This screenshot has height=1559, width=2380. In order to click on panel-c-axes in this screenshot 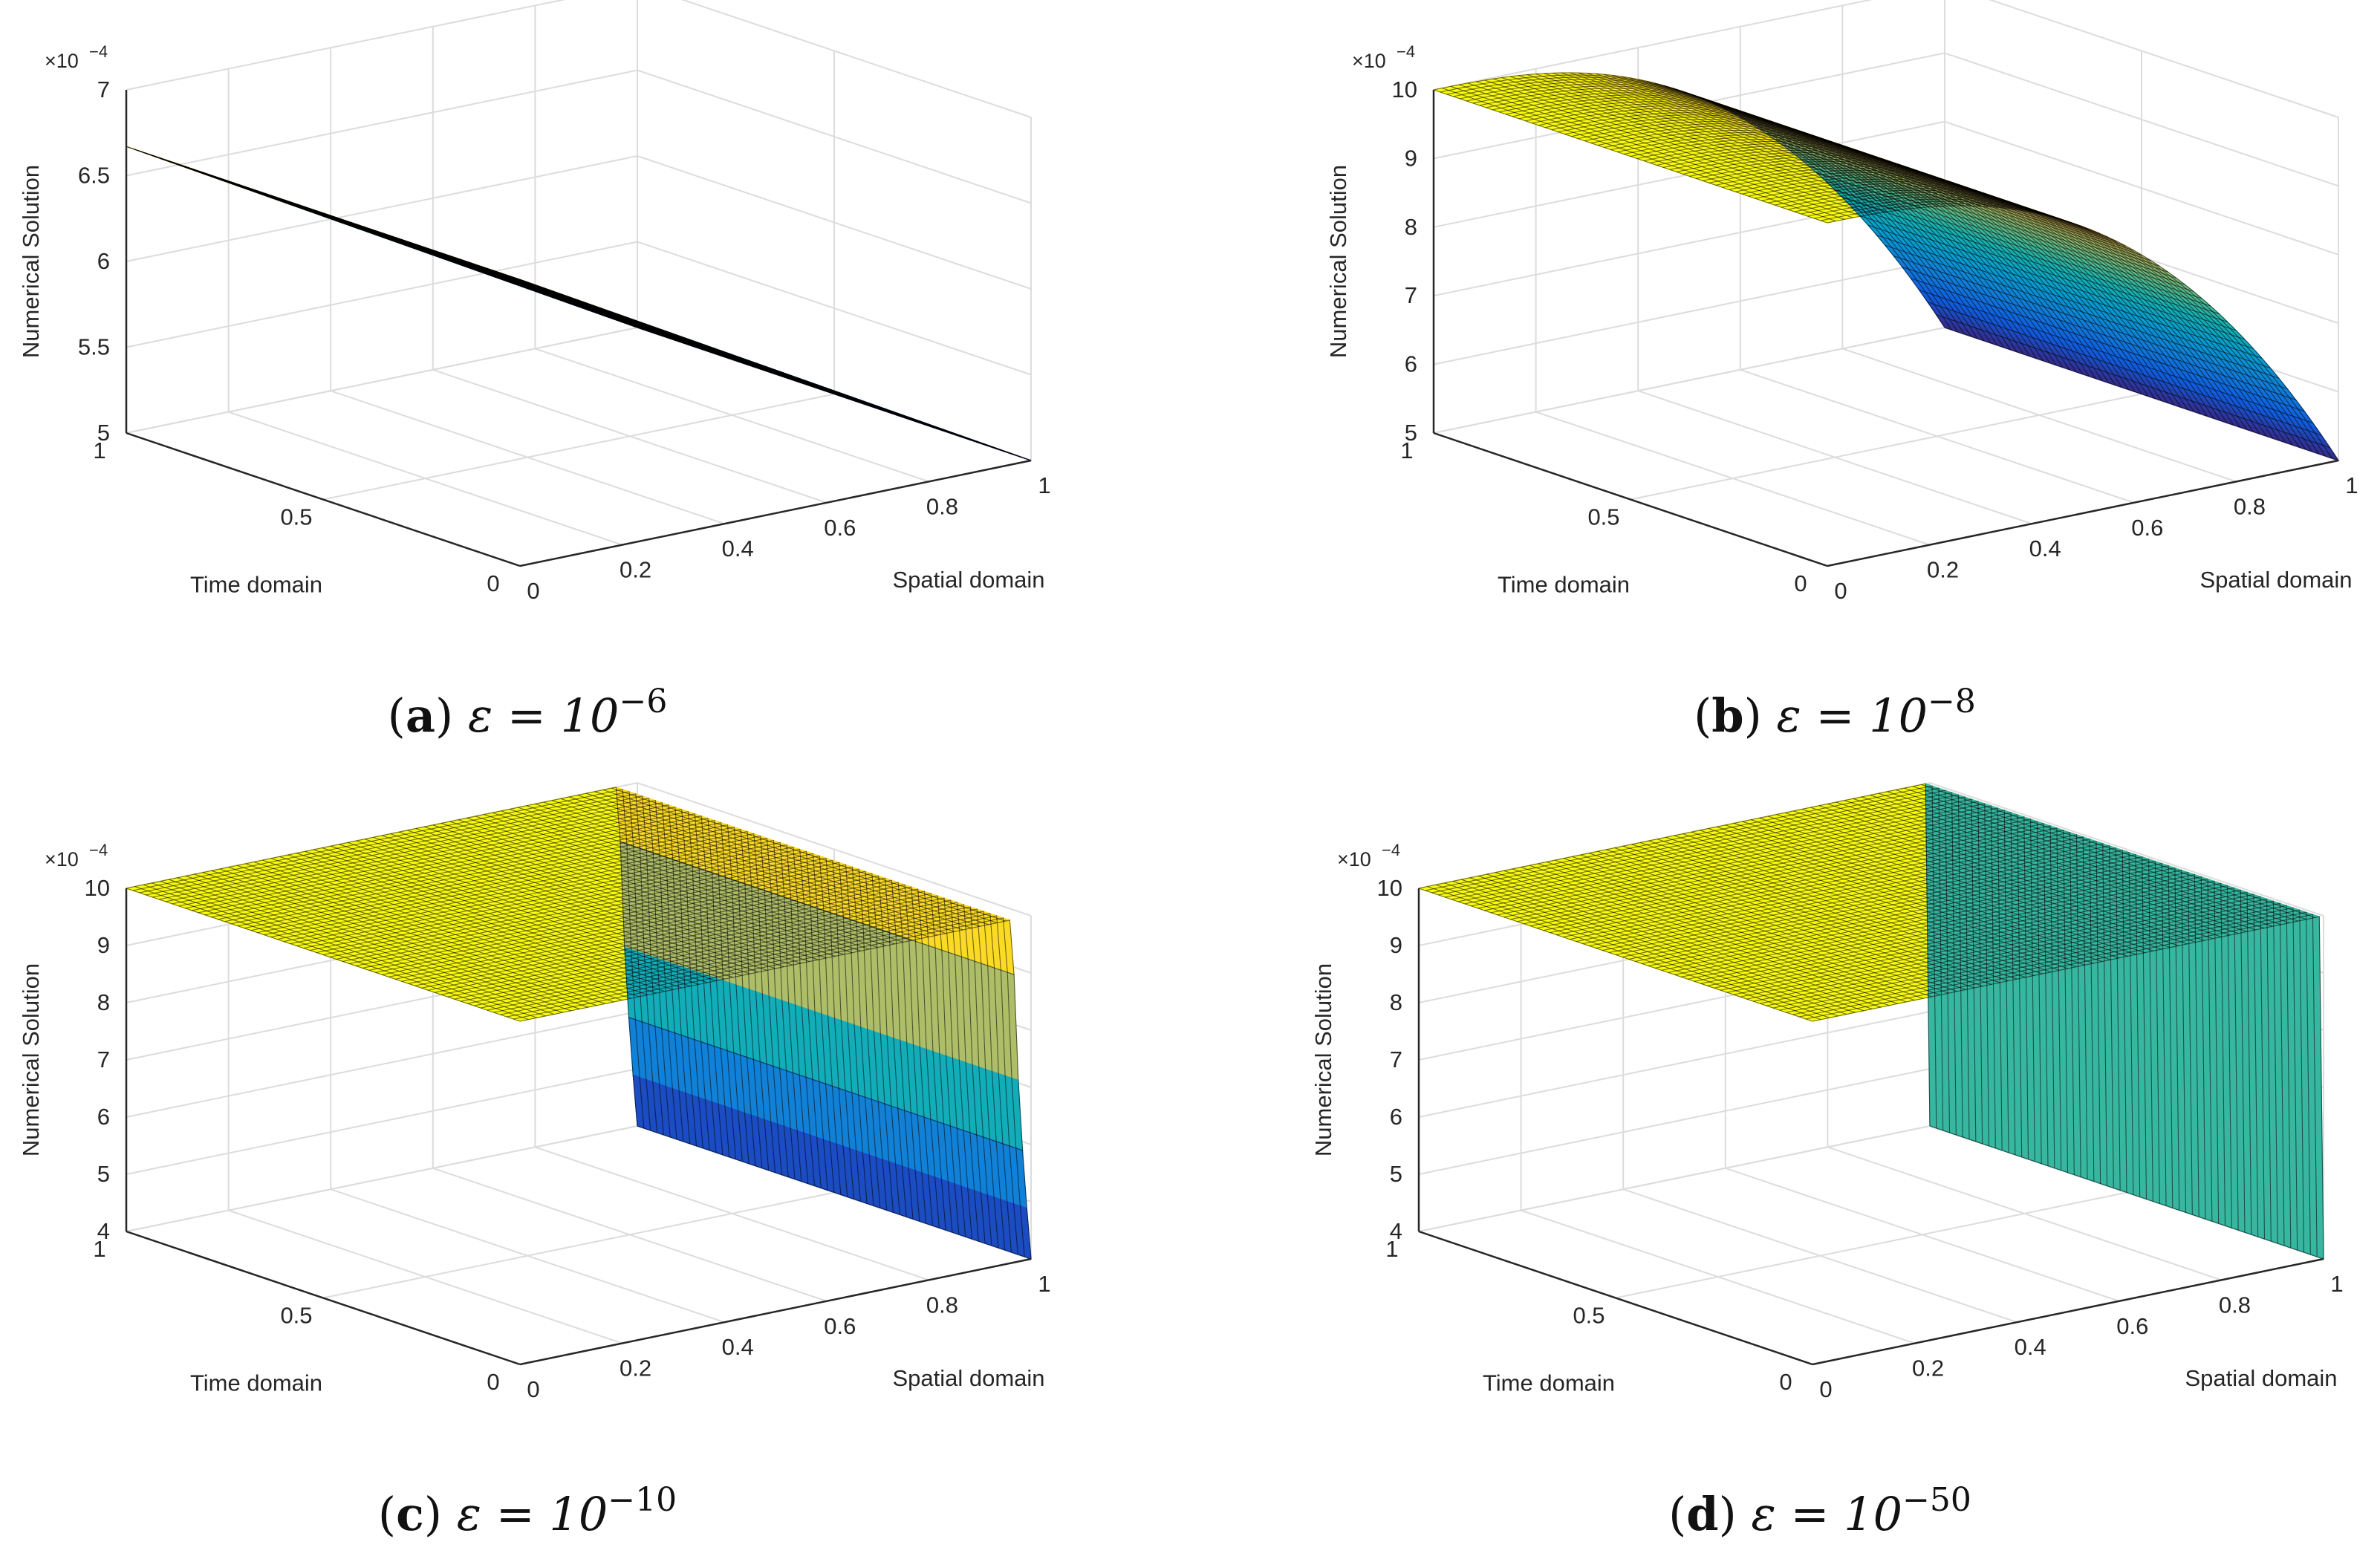, I will do `click(578, 1127)`.